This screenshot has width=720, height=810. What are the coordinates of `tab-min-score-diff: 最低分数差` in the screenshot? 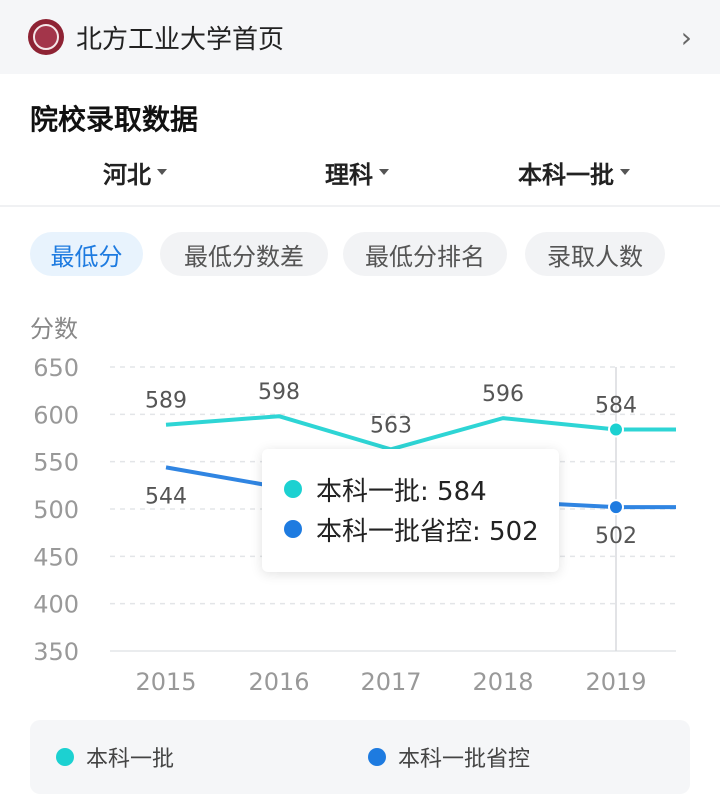 It's located at (244, 254).